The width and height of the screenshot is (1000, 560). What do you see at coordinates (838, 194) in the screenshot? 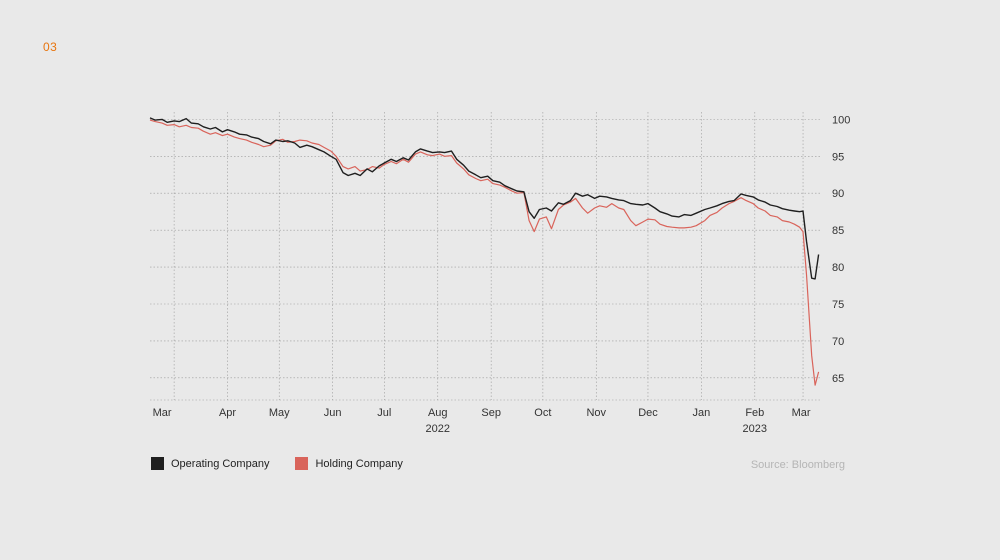
I see `y-tick-label: 90` at bounding box center [838, 194].